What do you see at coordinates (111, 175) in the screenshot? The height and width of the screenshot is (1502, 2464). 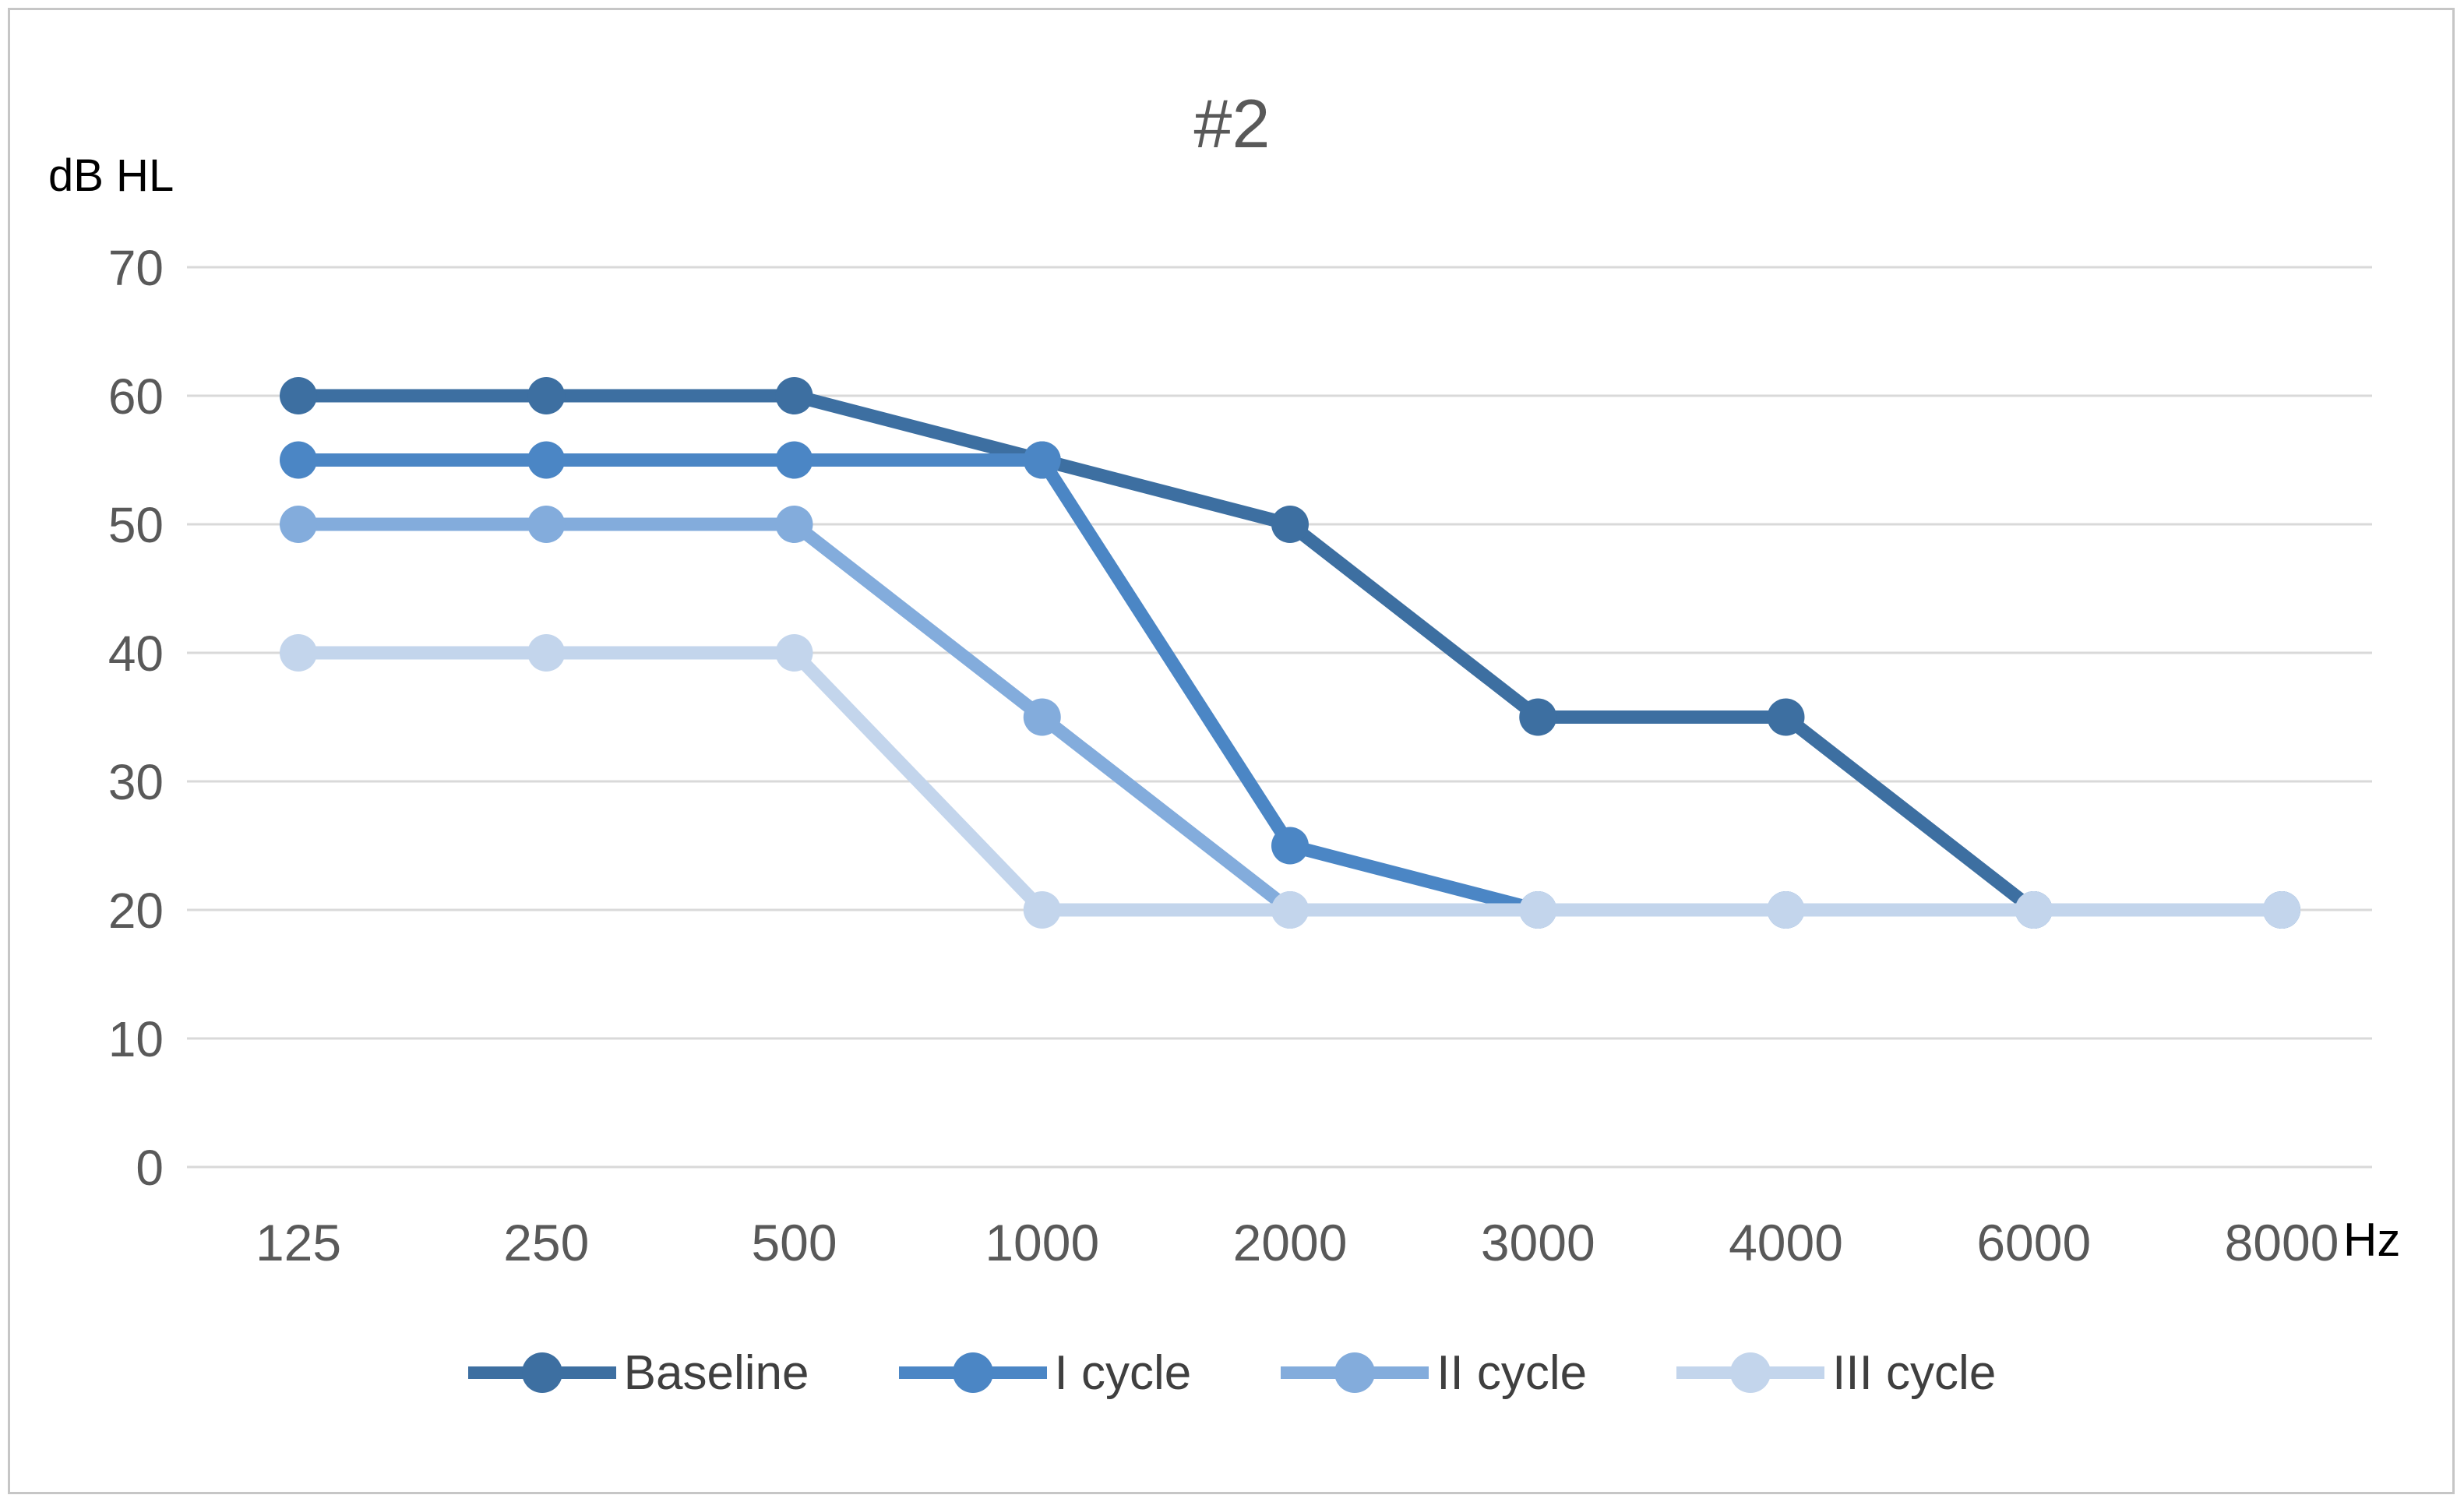 I see `y-axis-unit-label: dB HL` at bounding box center [111, 175].